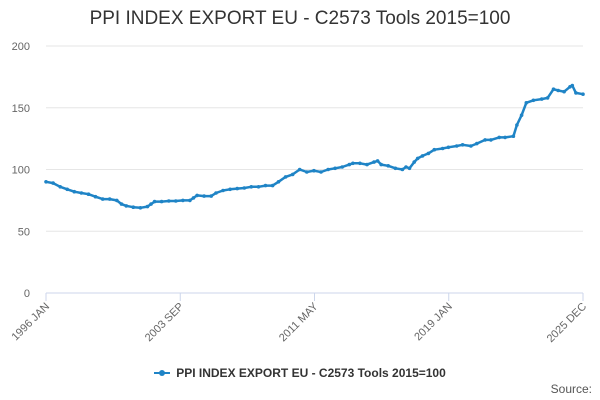 Image resolution: width=600 pixels, height=400 pixels. What do you see at coordinates (571, 389) in the screenshot?
I see `source-label: Source:` at bounding box center [571, 389].